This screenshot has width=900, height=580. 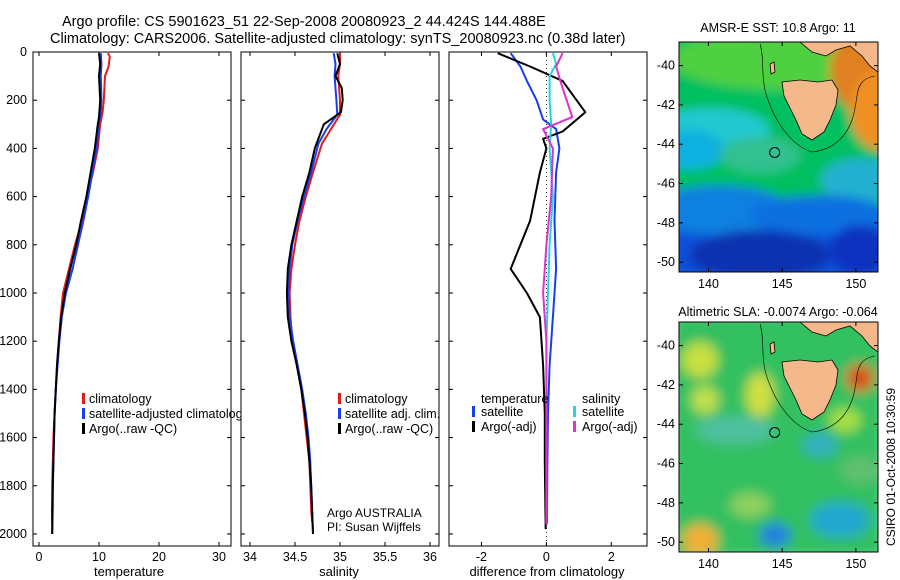 I want to click on x-tick-label: 20, so click(x=159, y=557).